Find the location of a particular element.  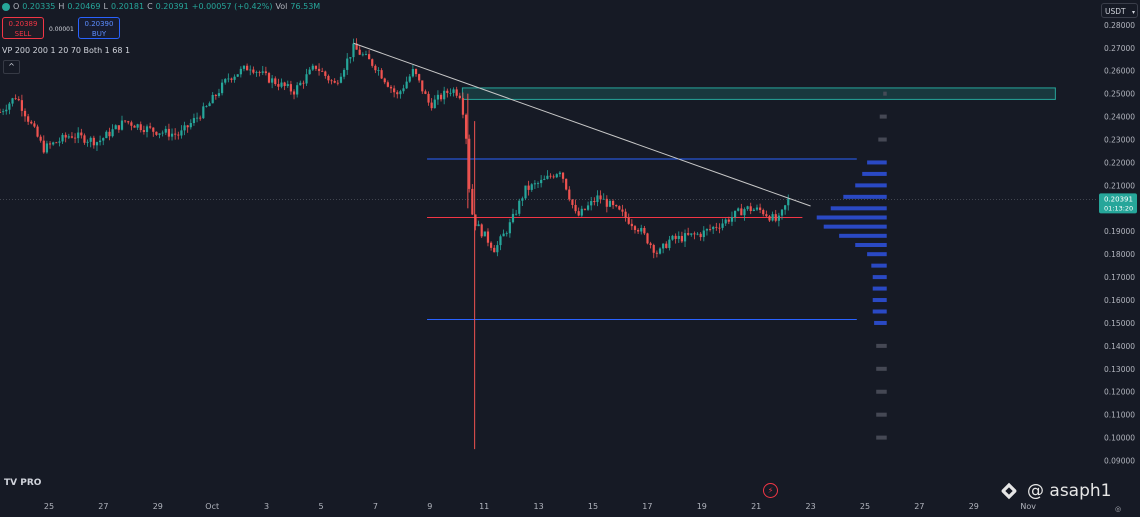

lightning-alert-icon: ⚡ is located at coordinates (770, 490).